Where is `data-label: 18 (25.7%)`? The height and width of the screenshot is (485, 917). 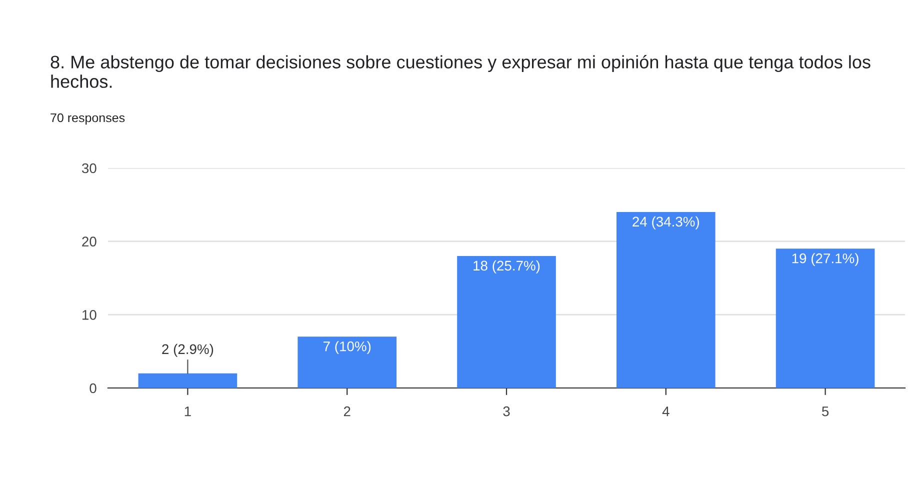
data-label: 18 (25.7%) is located at coordinates (507, 267).